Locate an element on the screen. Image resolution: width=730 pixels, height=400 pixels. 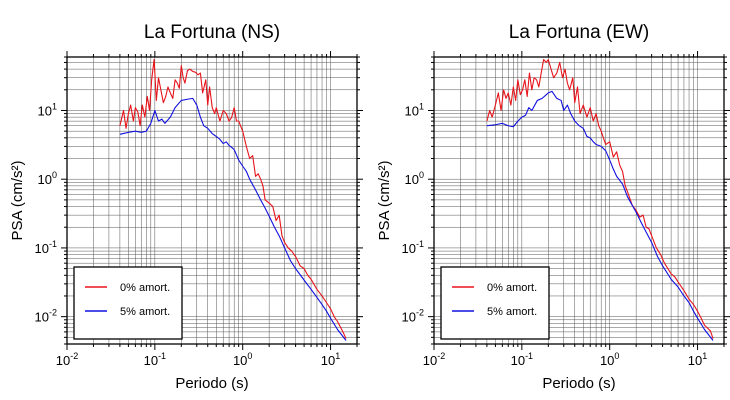
chart-title: La Fortuna (NS) is located at coordinates (212, 32).